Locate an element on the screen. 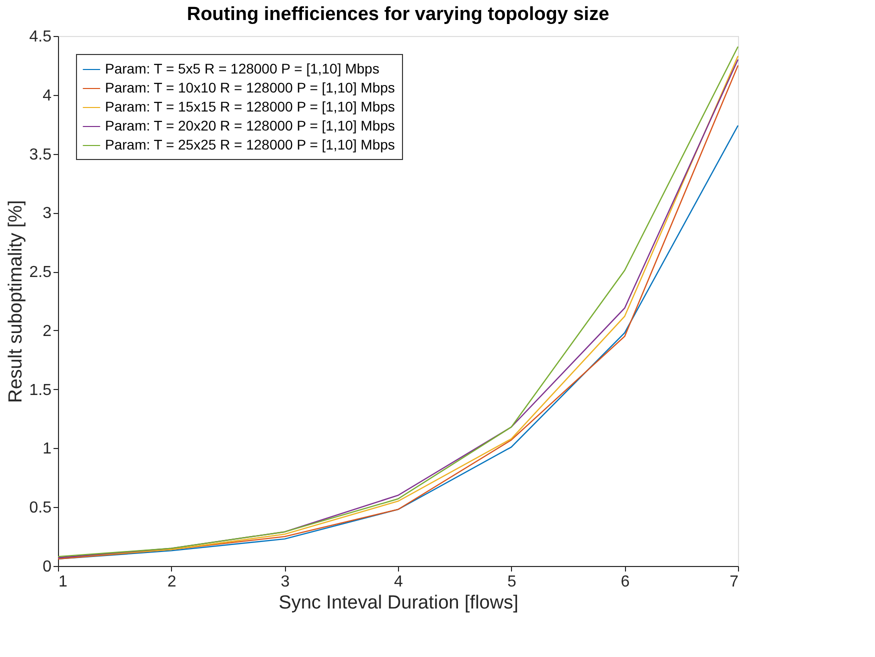 The width and height of the screenshot is (875, 657). y-tick-label: 3.5 is located at coordinates (40, 155).